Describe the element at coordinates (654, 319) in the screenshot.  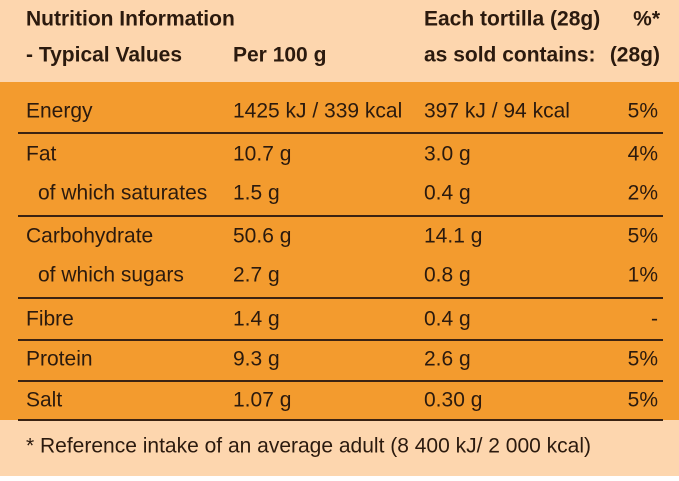
I see `reference-intake-pct: -` at that location.